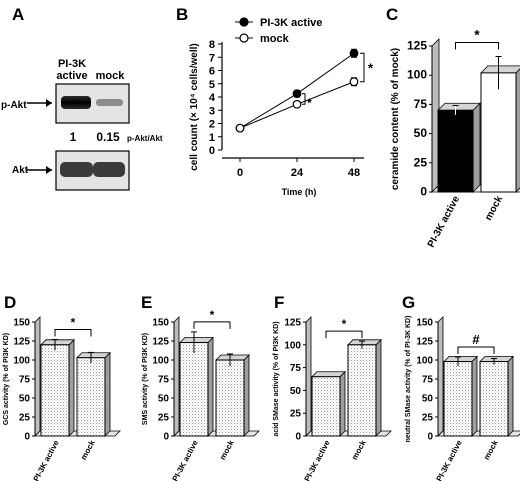 This screenshot has width=520, height=481. I want to click on significance-marker: #, so click(476, 339).